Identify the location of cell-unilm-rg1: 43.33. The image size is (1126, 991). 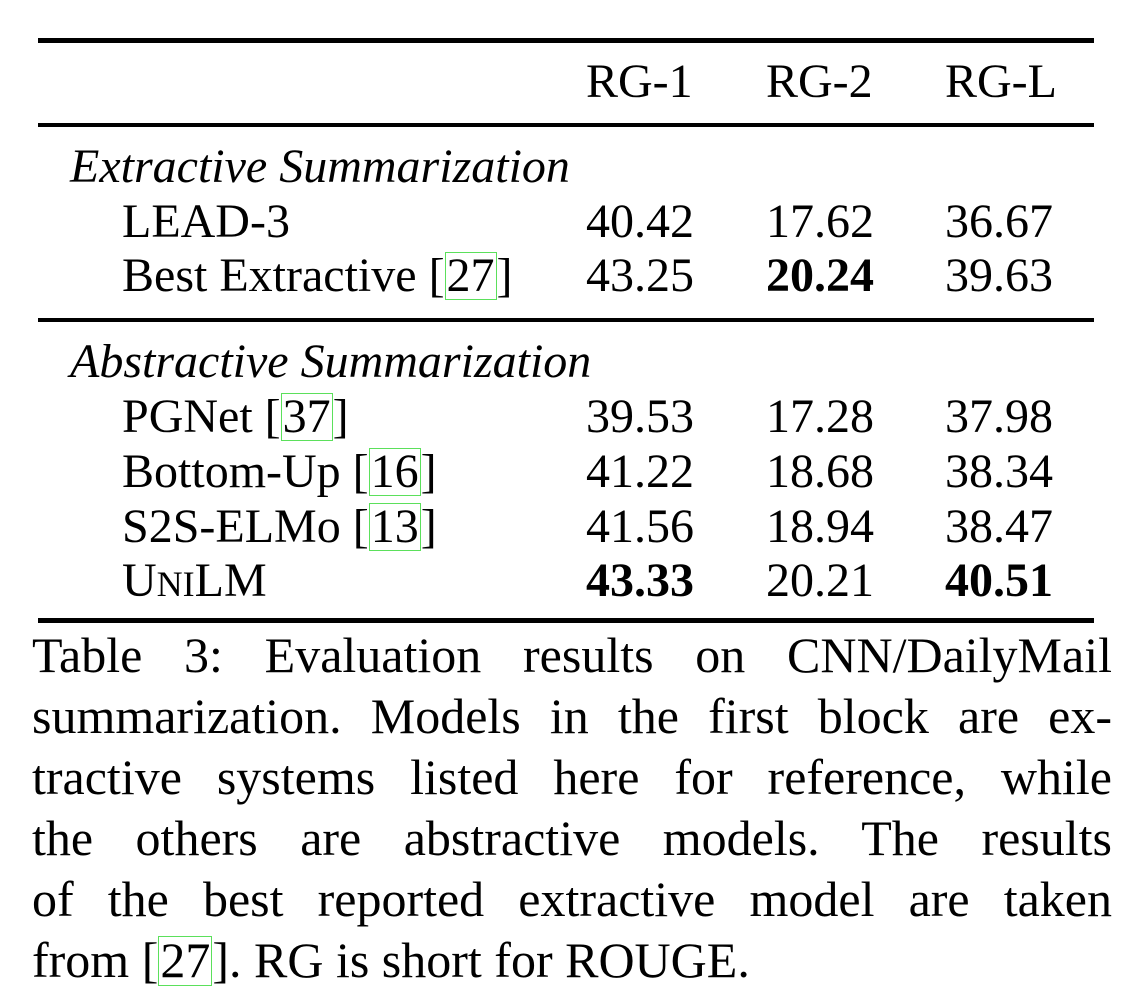
(640, 580).